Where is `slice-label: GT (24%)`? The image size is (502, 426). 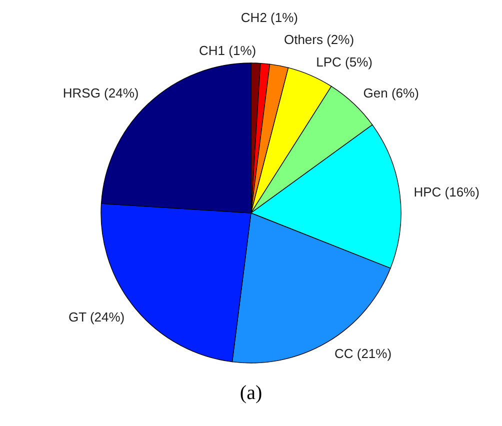
slice-label: GT (24%) is located at coordinates (96, 317).